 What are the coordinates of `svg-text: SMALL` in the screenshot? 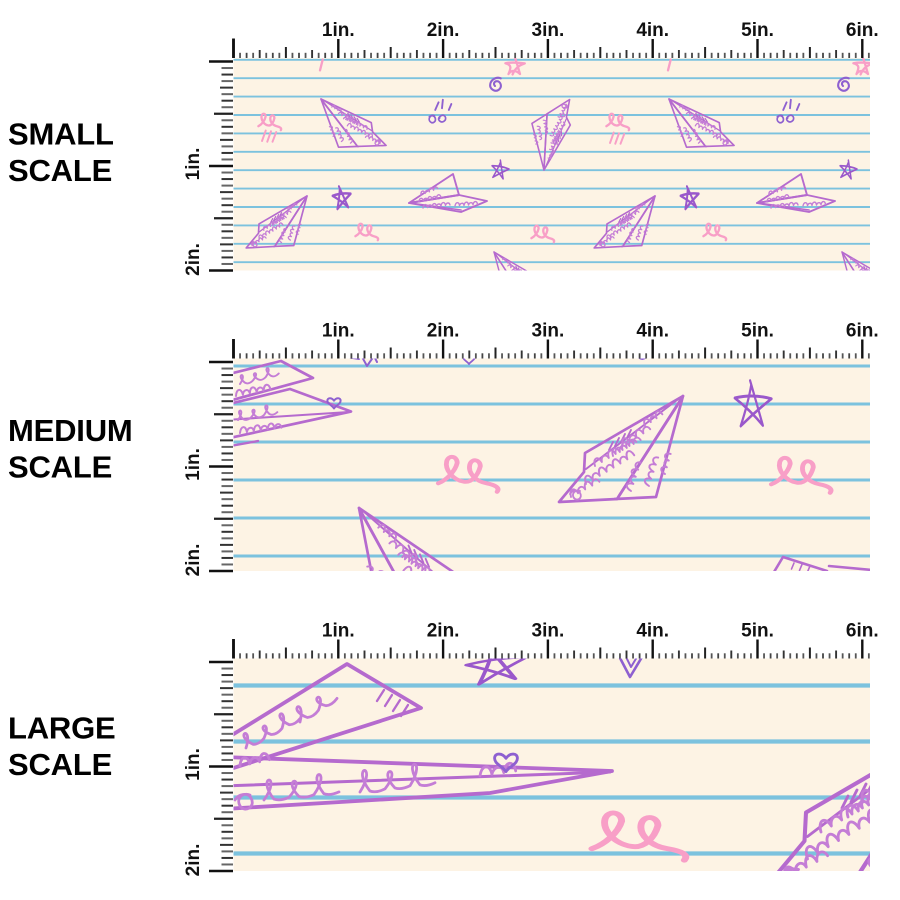 It's located at (61, 134).